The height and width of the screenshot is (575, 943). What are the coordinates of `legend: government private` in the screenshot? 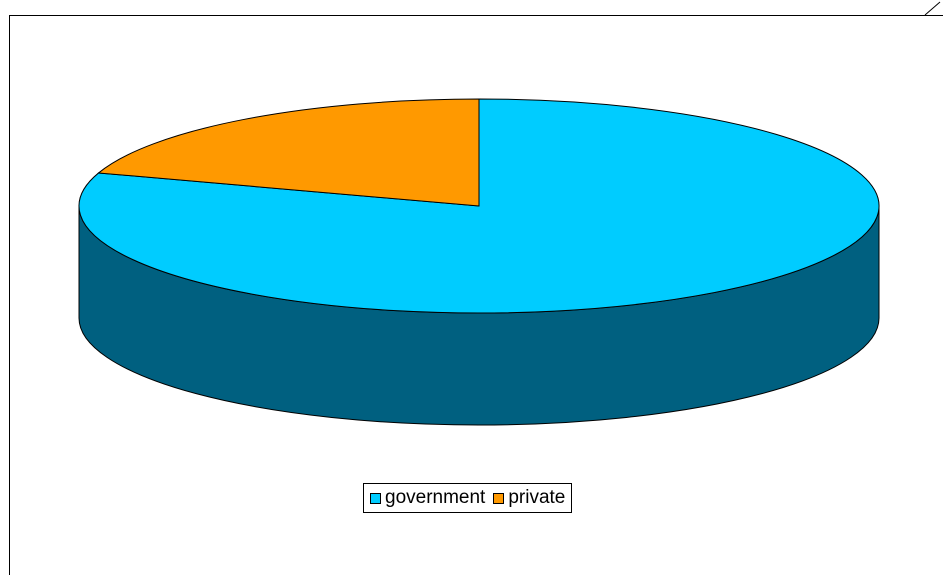 It's located at (468, 498).